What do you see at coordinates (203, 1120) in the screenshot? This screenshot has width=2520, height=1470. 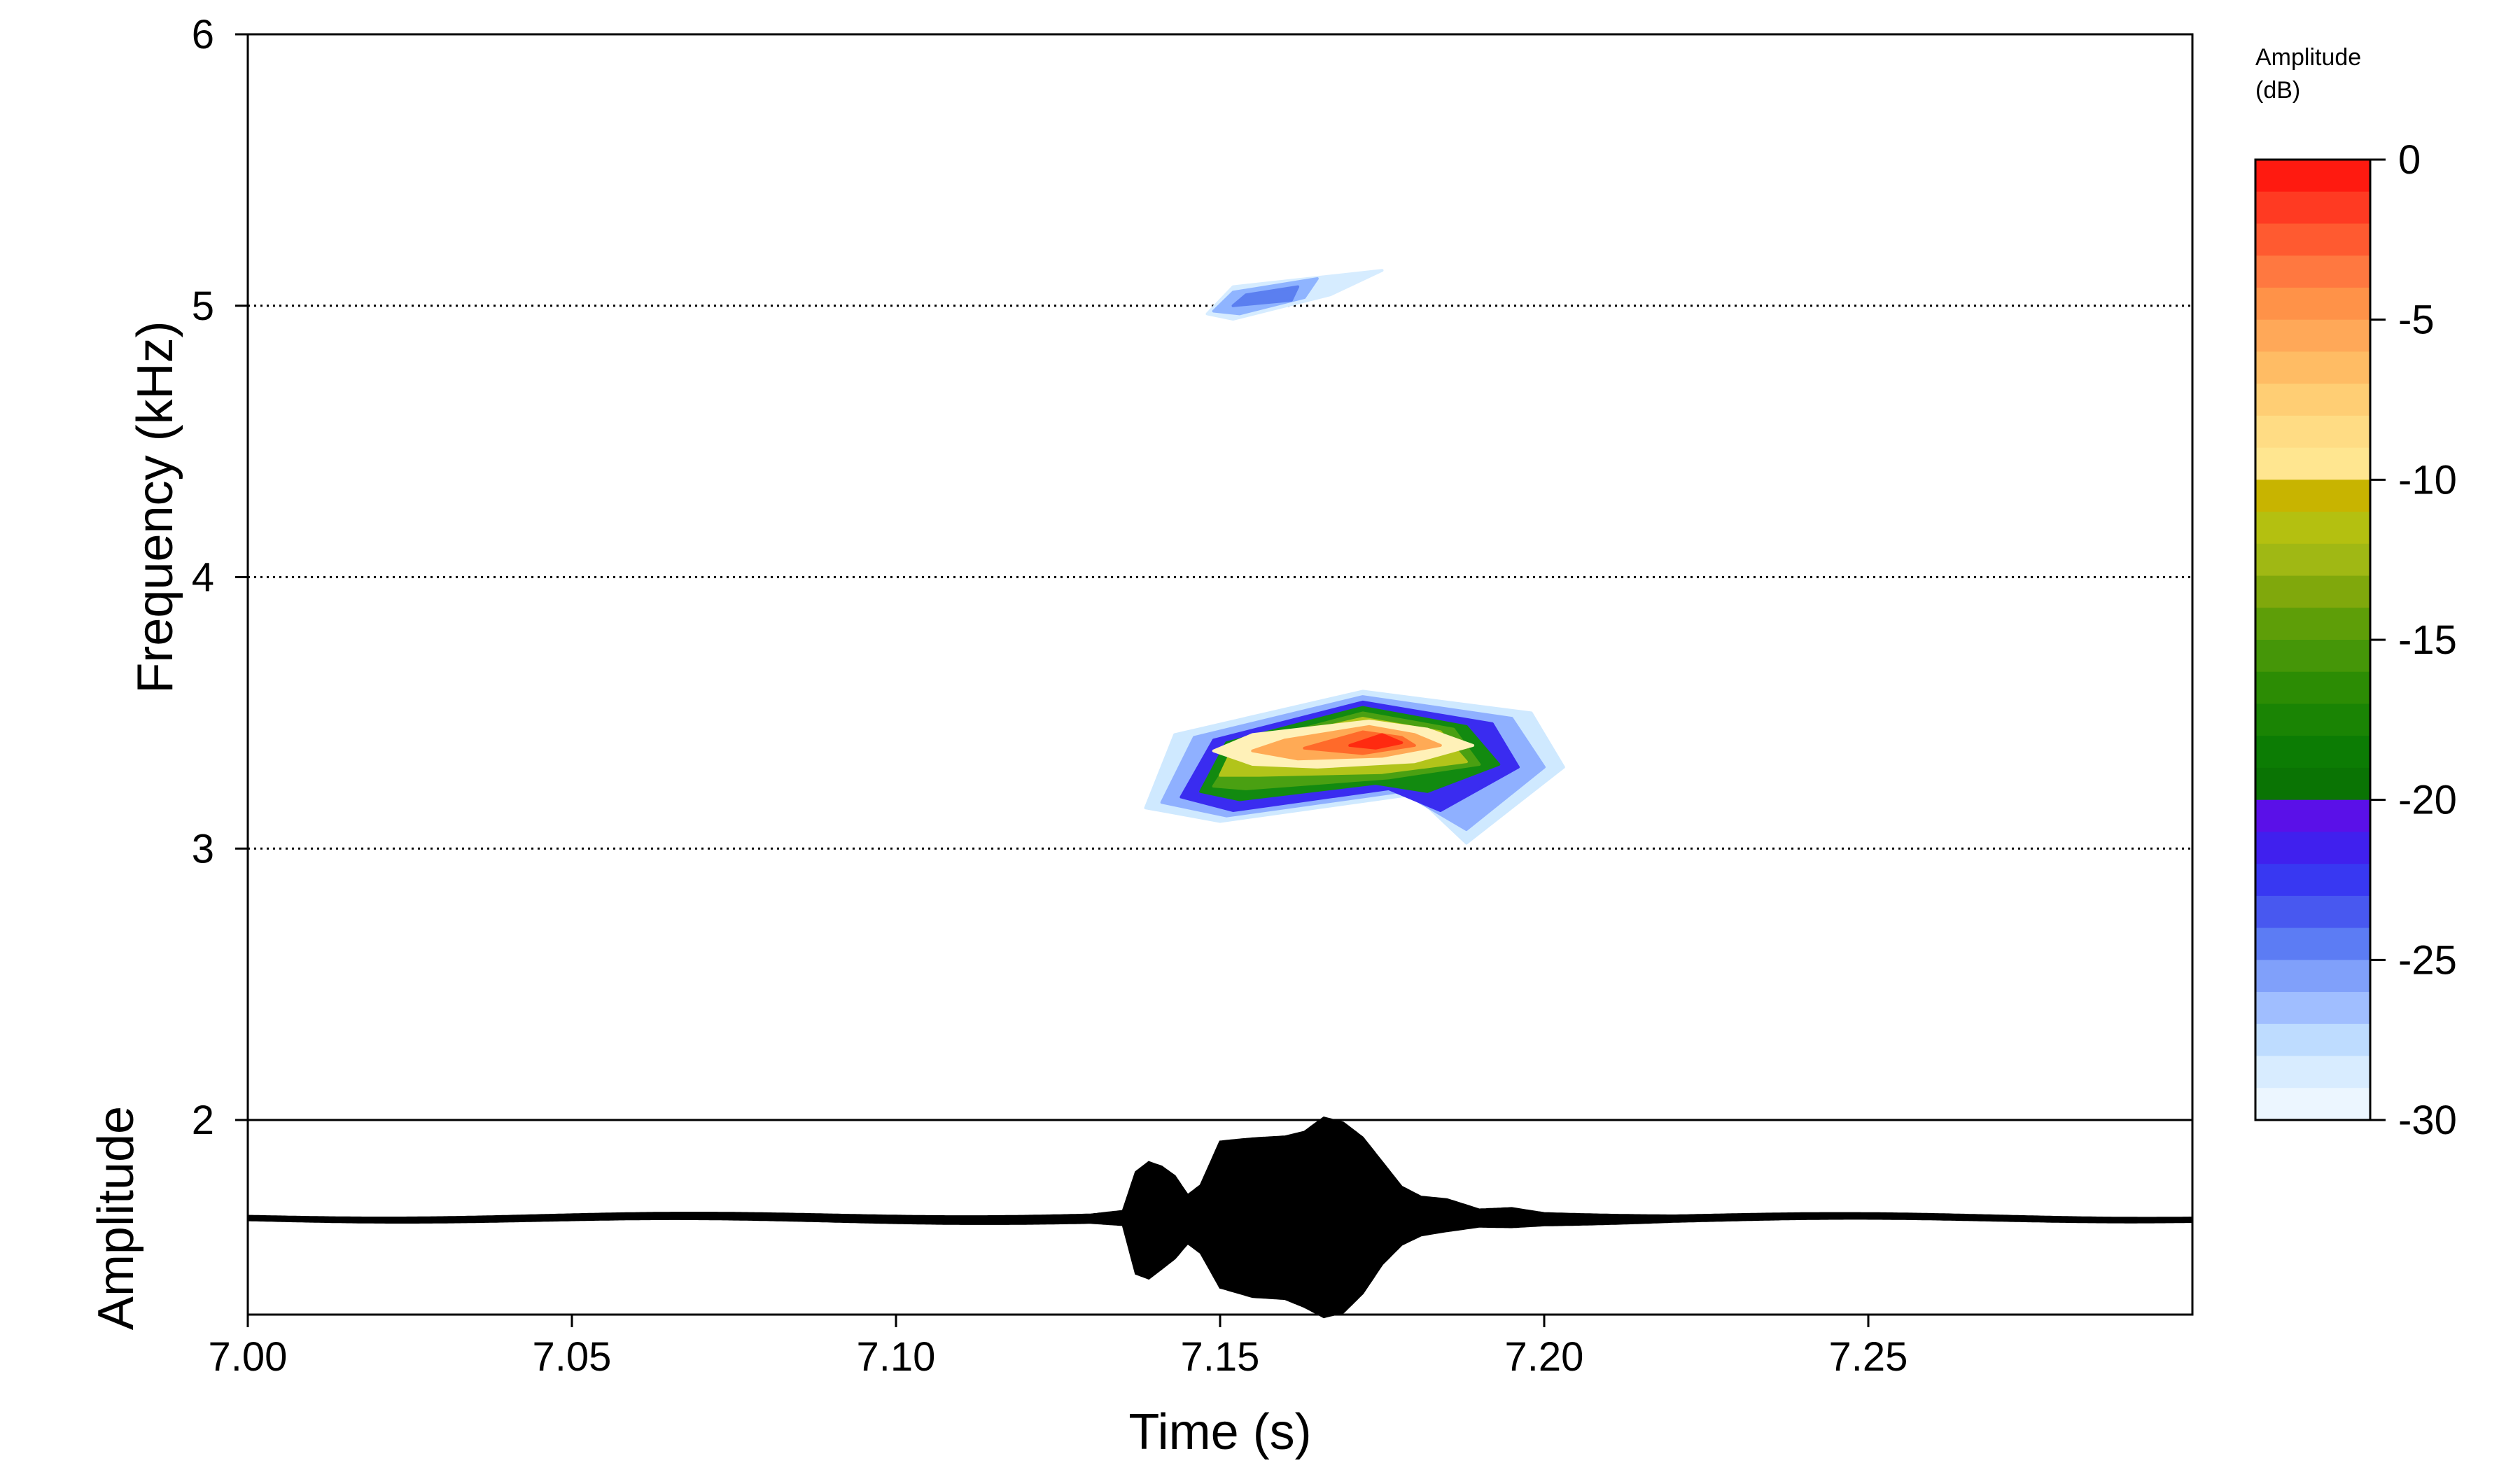 I see `frequency-tick-label: 2` at bounding box center [203, 1120].